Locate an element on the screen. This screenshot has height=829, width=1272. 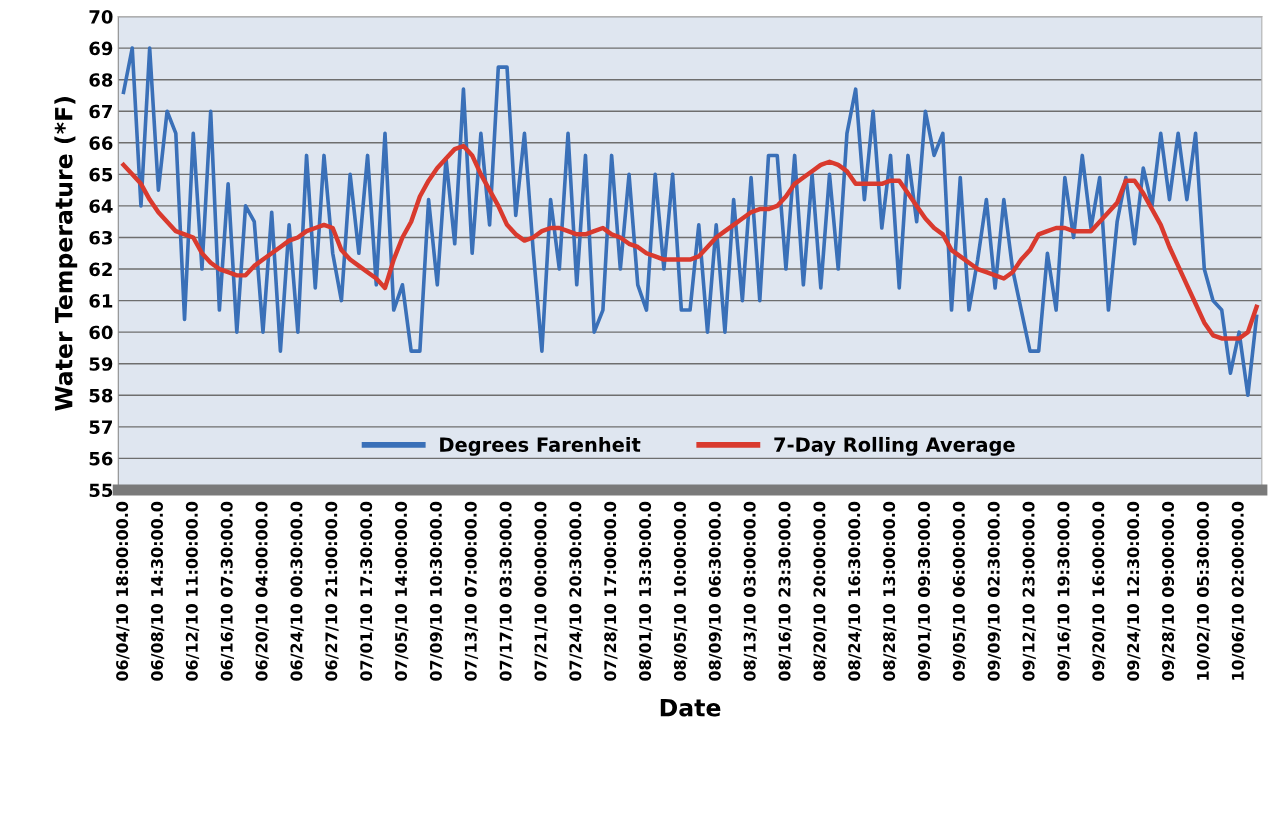
x-tick-label: 06/08/10 14:30:00.0 is located at coordinates (157, 591).